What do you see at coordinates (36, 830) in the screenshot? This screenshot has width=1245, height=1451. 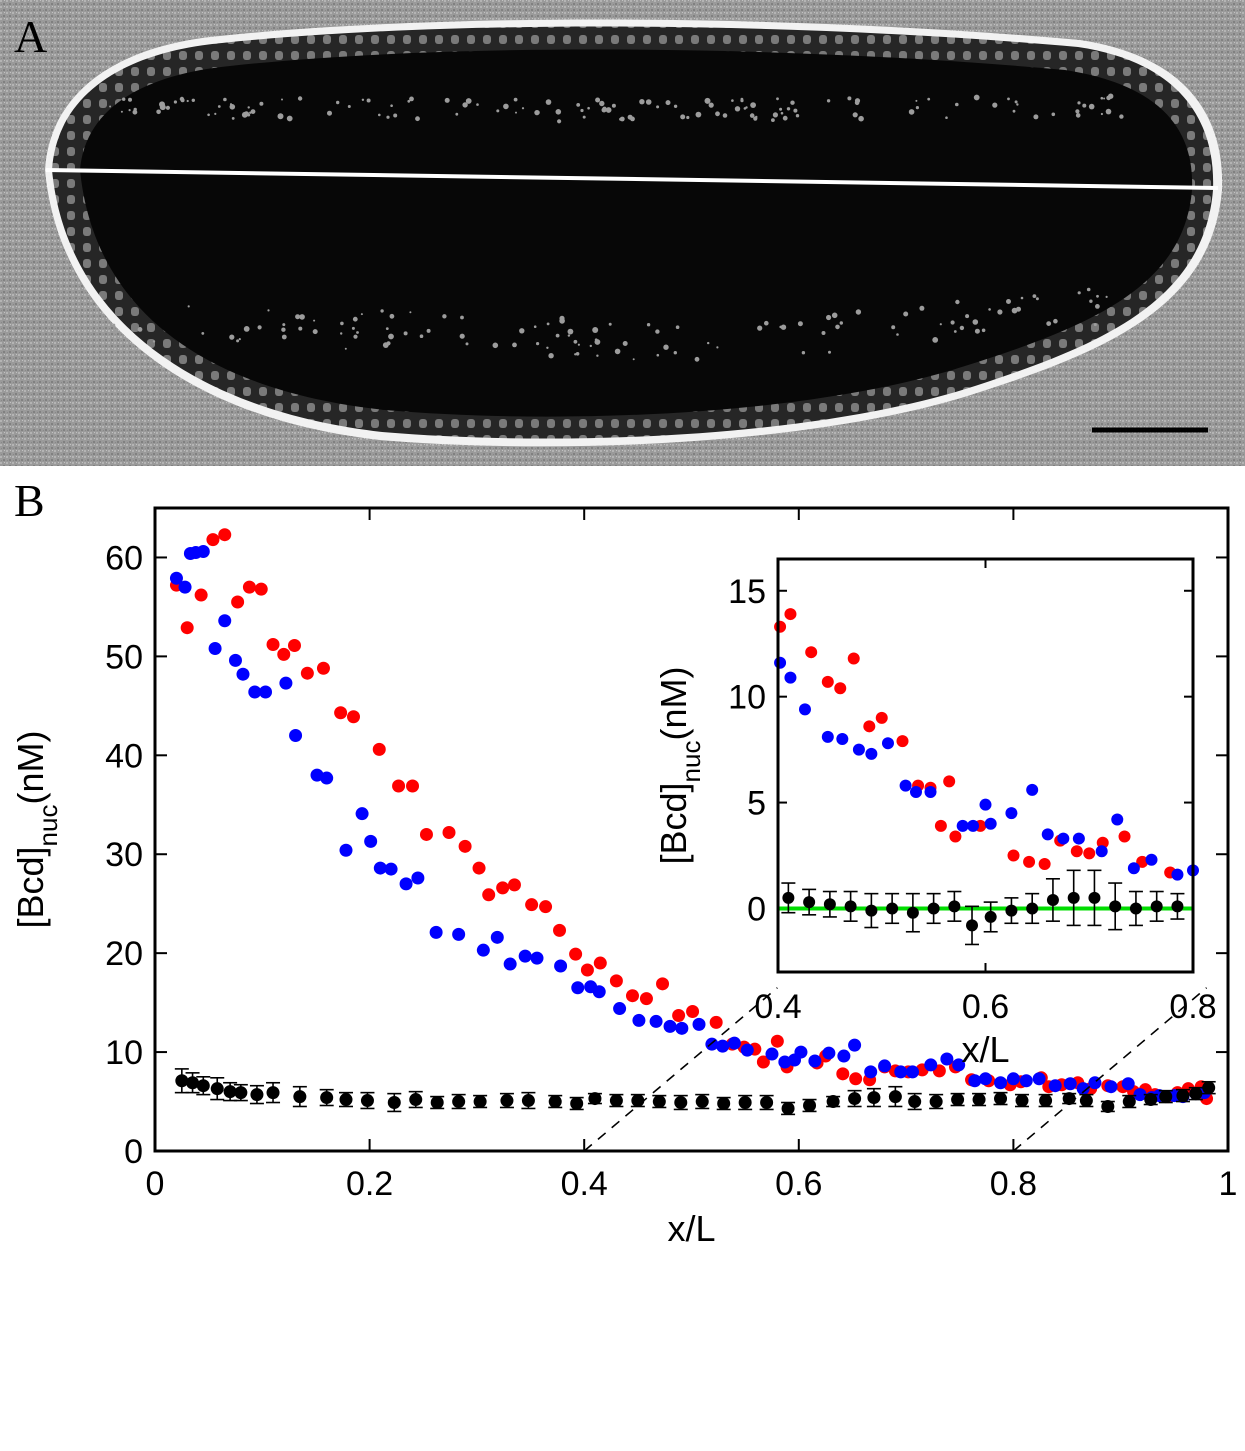 I see `main-y-axis-label: [Bcd]nuc(nM)` at bounding box center [36, 830].